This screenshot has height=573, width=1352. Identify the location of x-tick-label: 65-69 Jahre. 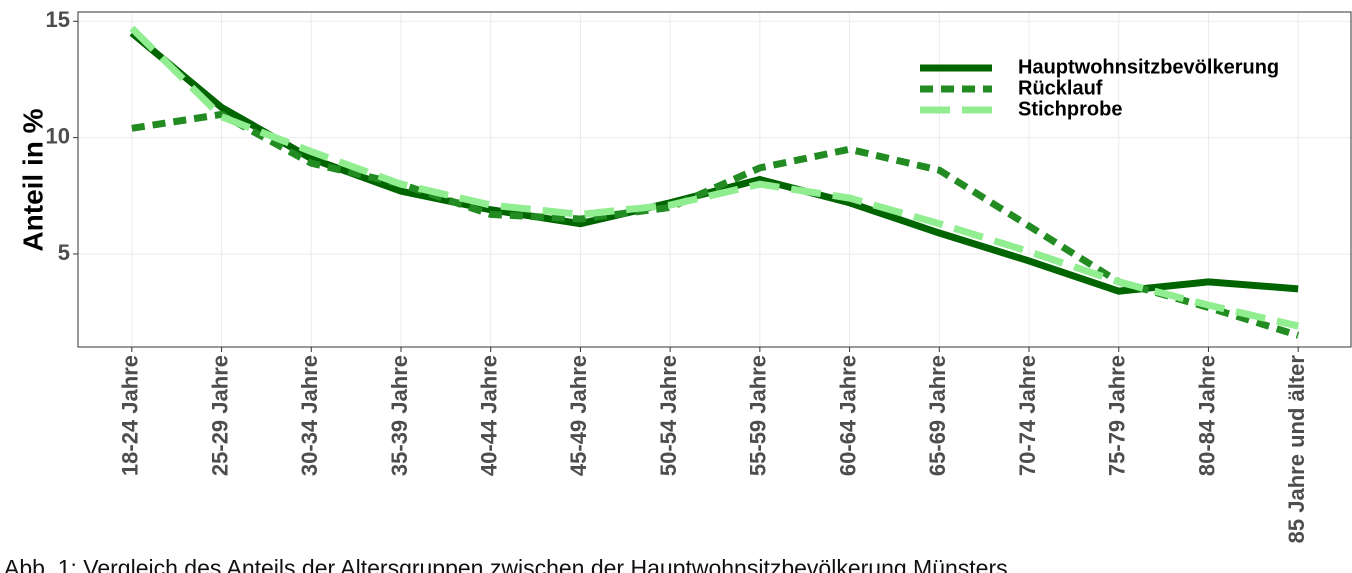
(937, 415).